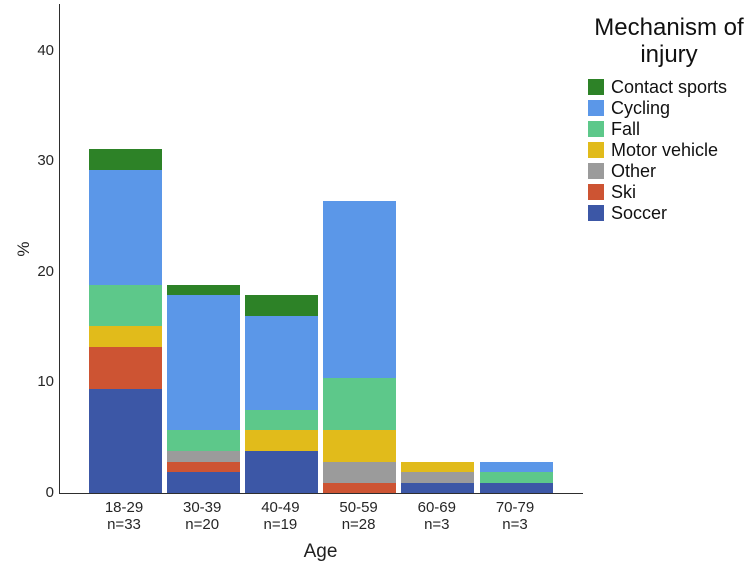  I want to click on legend-item-label: Ski, so click(624, 191).